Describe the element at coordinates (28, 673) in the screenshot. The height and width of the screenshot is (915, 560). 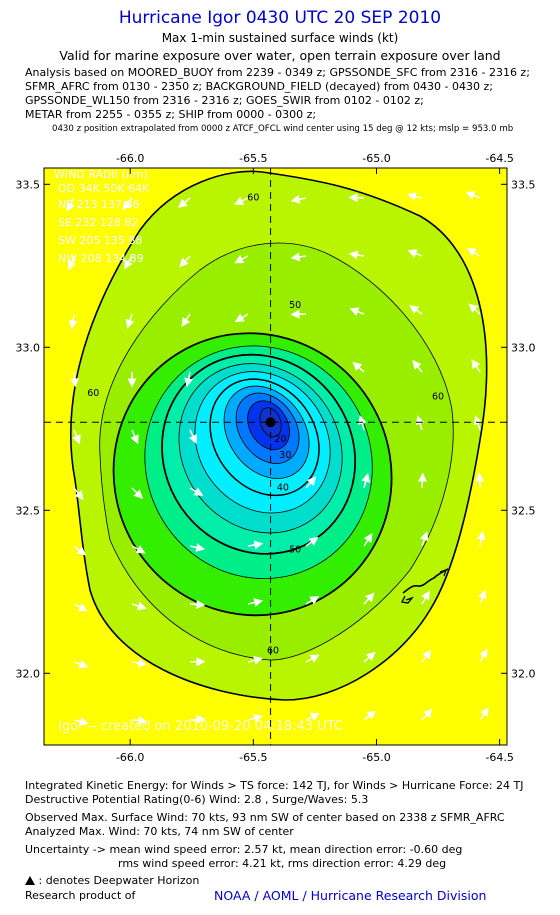
I see `y-tick-label-left: 32.0` at that location.